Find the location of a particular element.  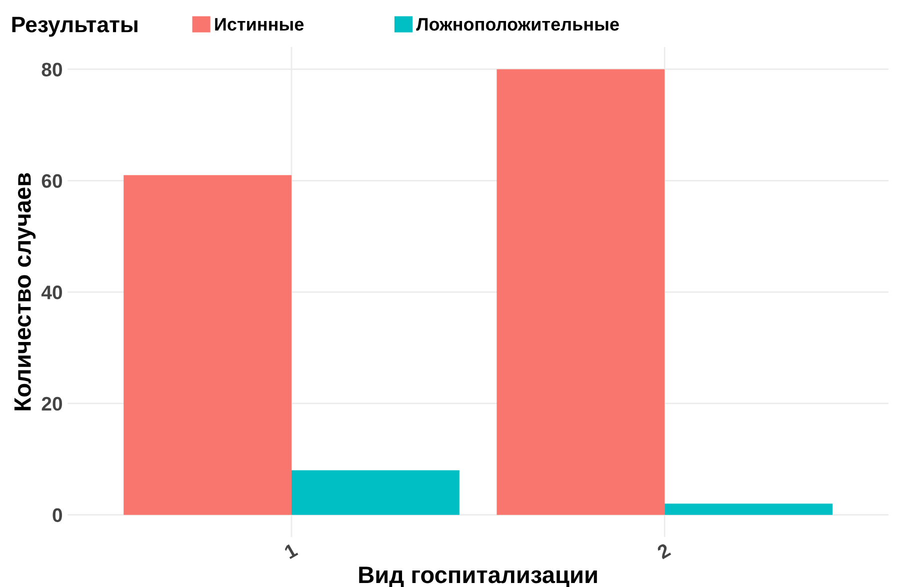

legend-label: Ложноположительные is located at coordinates (517, 24).